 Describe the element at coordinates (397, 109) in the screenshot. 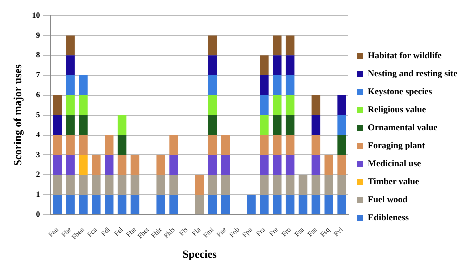

I see `legend-label: Religious value` at that location.